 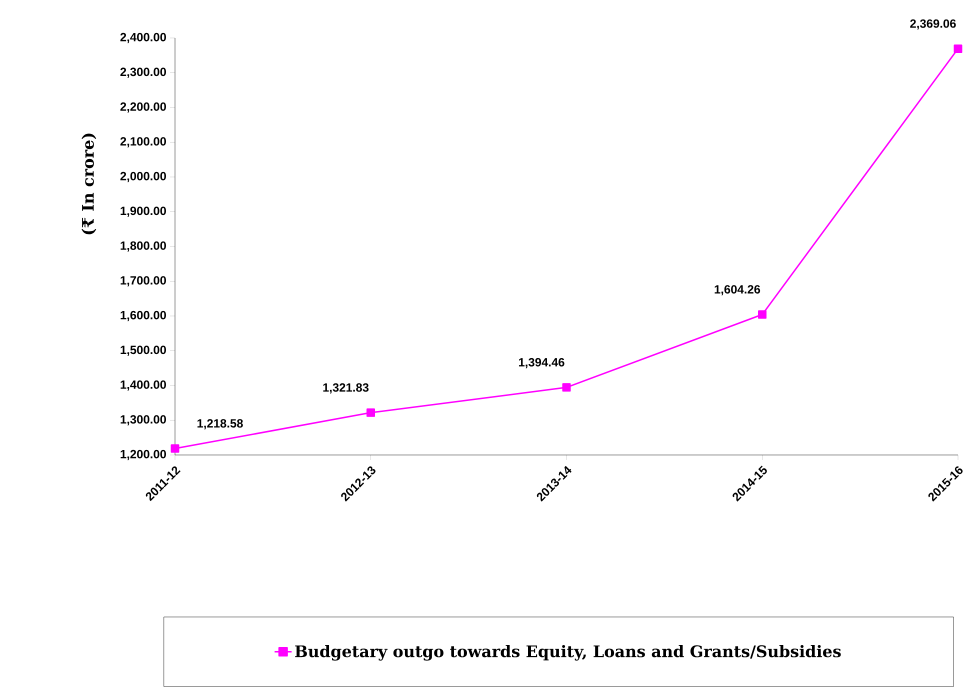 What do you see at coordinates (143, 455) in the screenshot?
I see `y-tick-label: 1,200.00` at bounding box center [143, 455].